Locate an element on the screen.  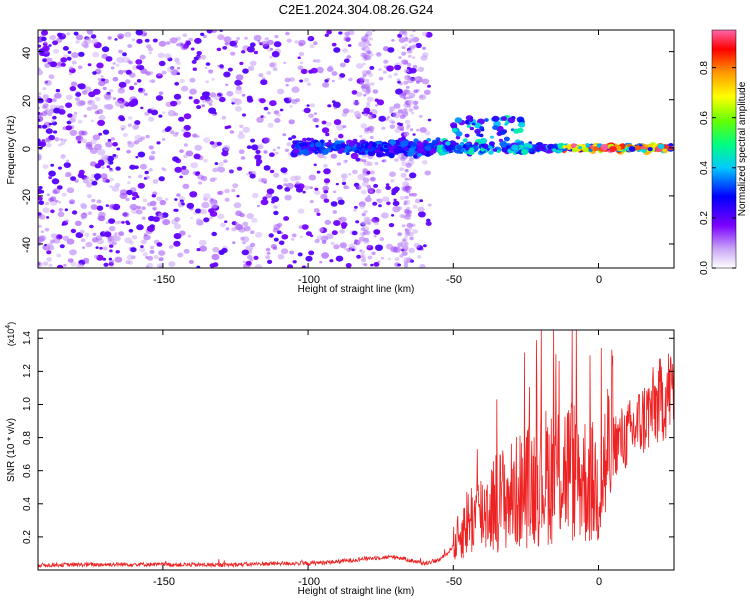
top-y-axis-label: Frequency (Hz) is located at coordinates (11, 150).